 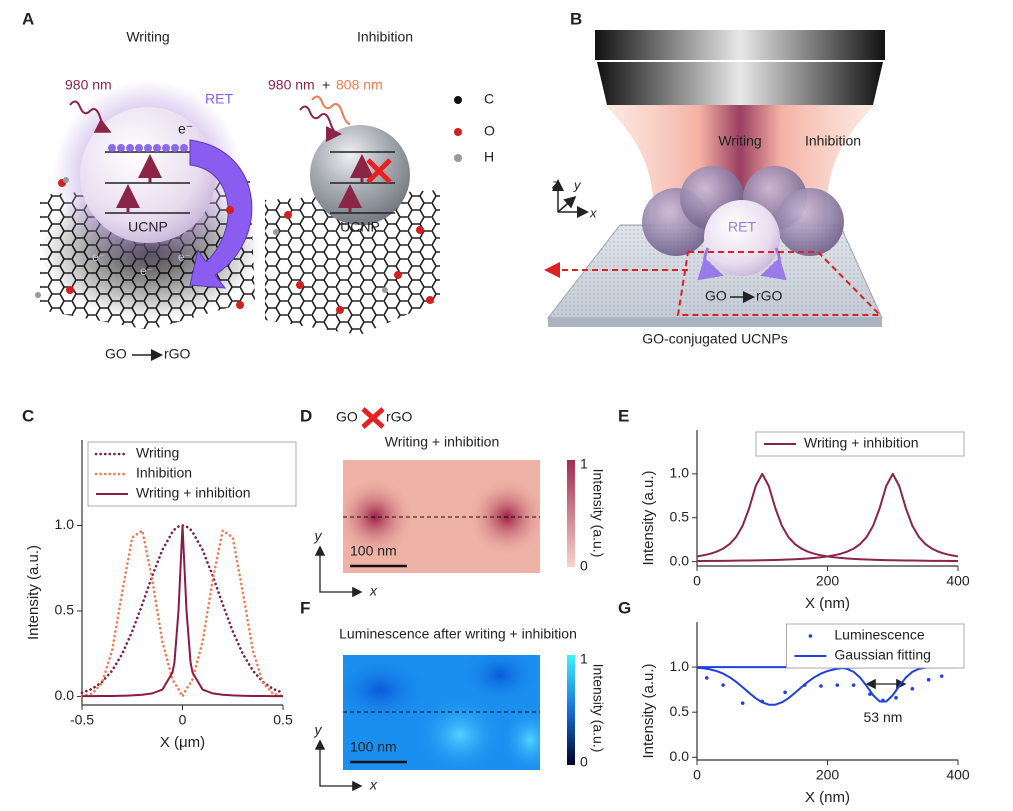 What do you see at coordinates (648, 710) in the screenshot?
I see `y-axis-label: Intensity (a.u.)` at bounding box center [648, 710].